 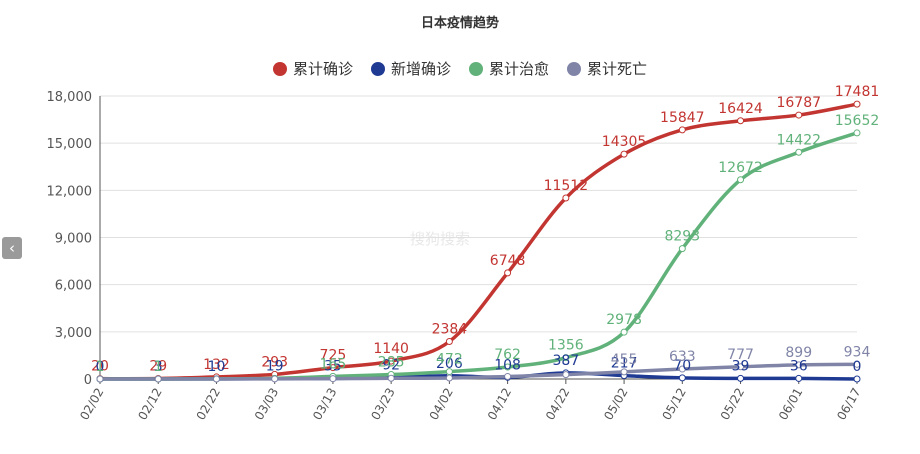 I want to click on legend-item: 新增确诊, so click(x=410, y=68).